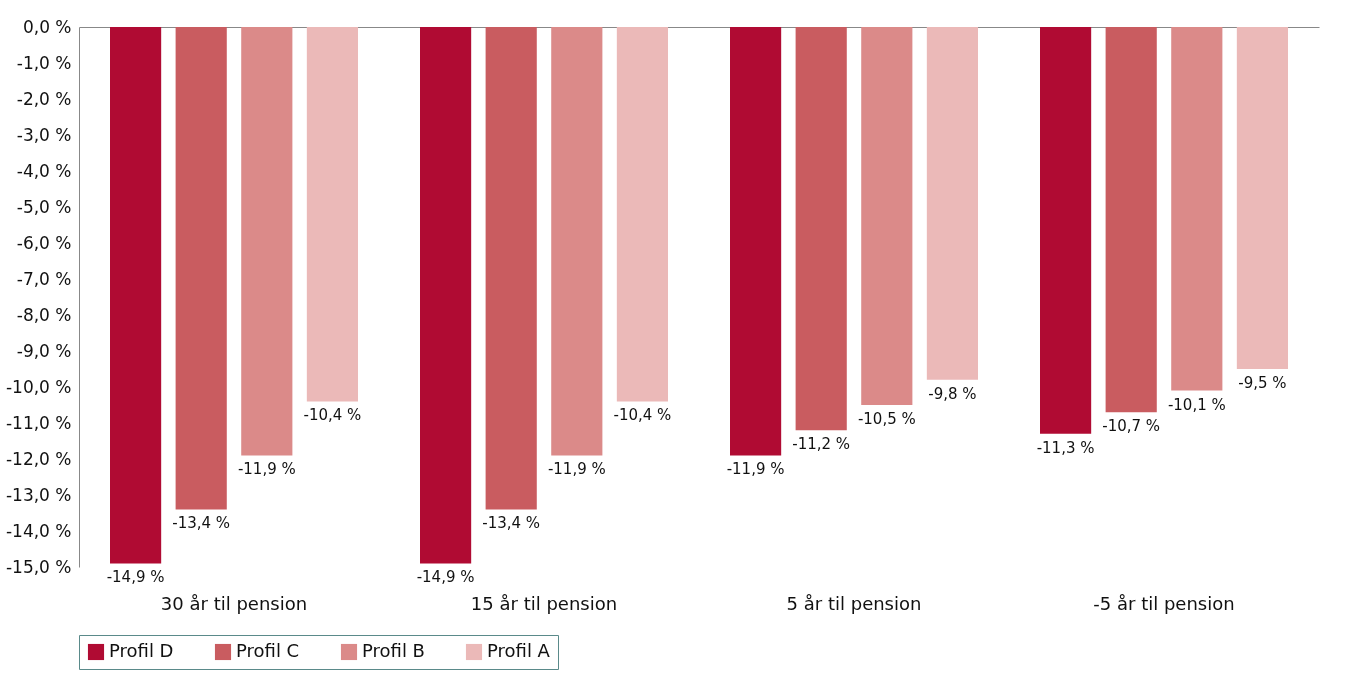 The width and height of the screenshot is (1370, 695). Describe the element at coordinates (44, 242) in the screenshot. I see `y-tick-label: -6,0 %` at that location.